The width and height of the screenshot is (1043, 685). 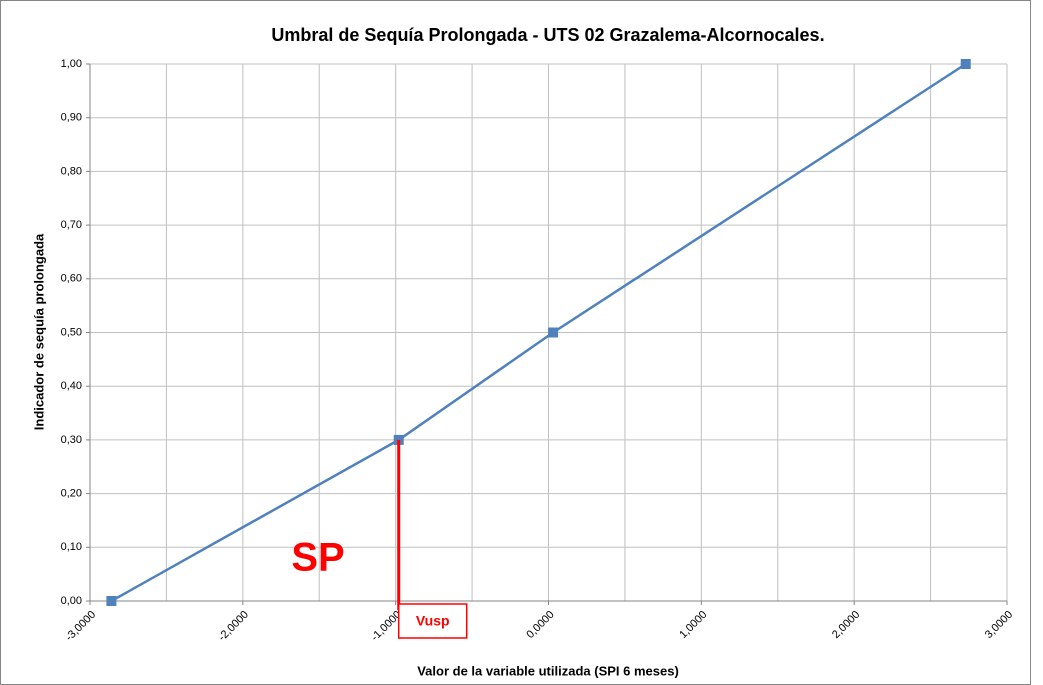 I want to click on y-tick-label: 1,00, so click(x=71, y=64).